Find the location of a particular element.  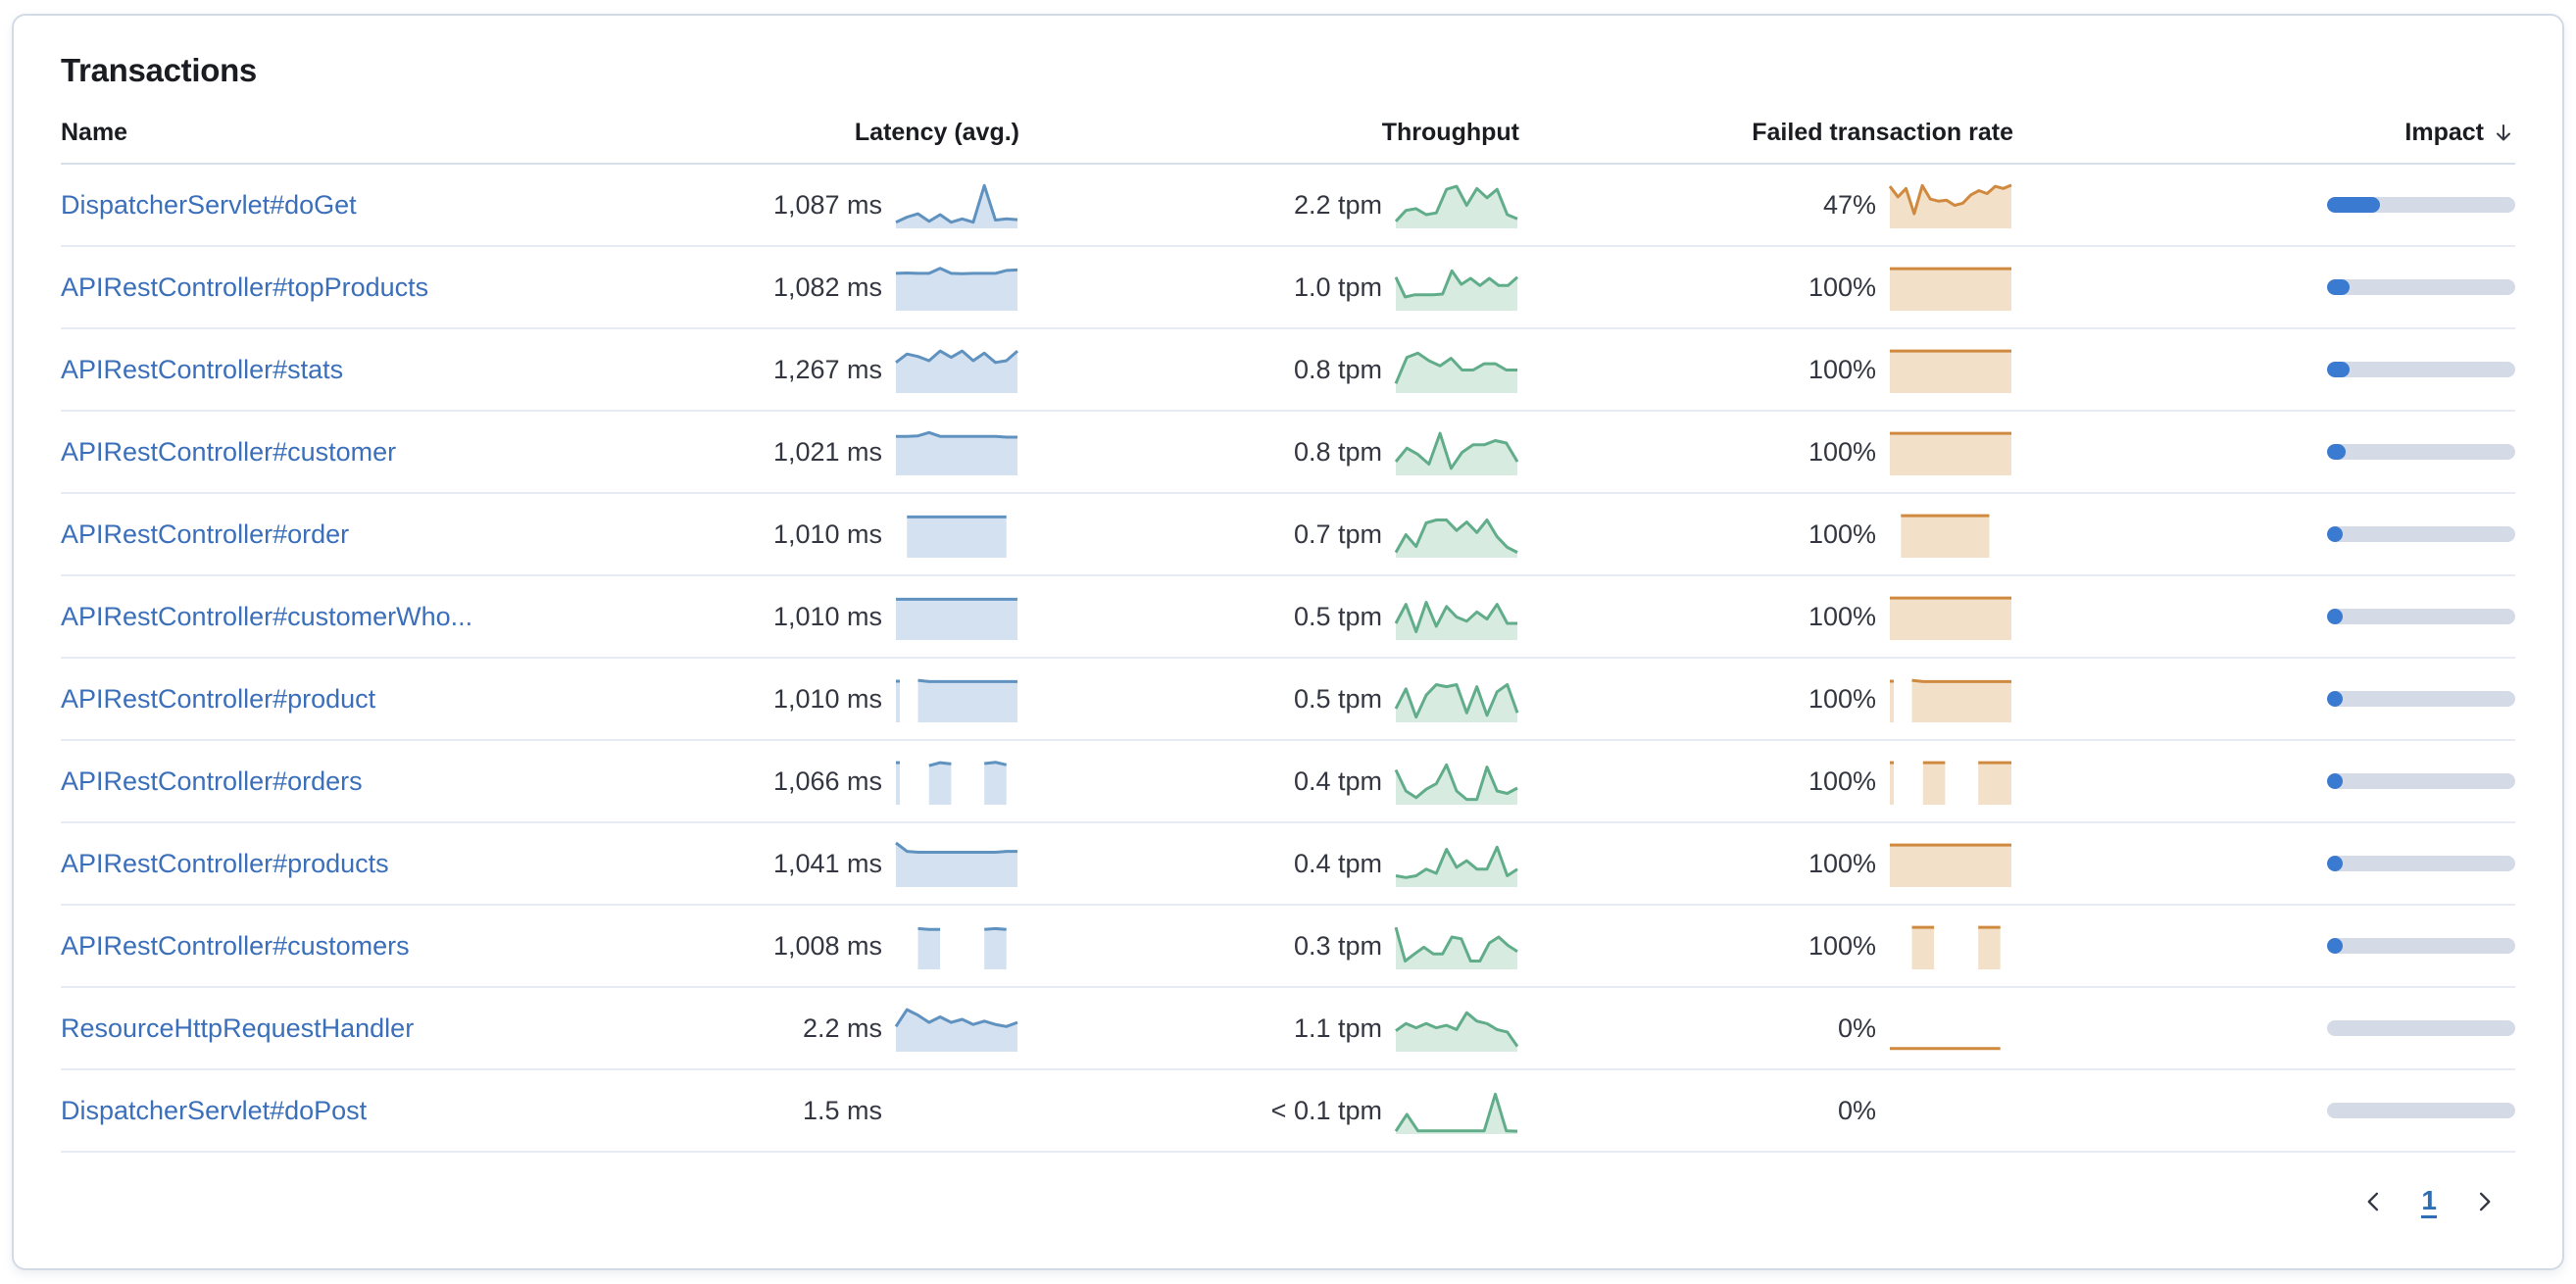

latency-cell: 1,010 ms is located at coordinates (843, 698).